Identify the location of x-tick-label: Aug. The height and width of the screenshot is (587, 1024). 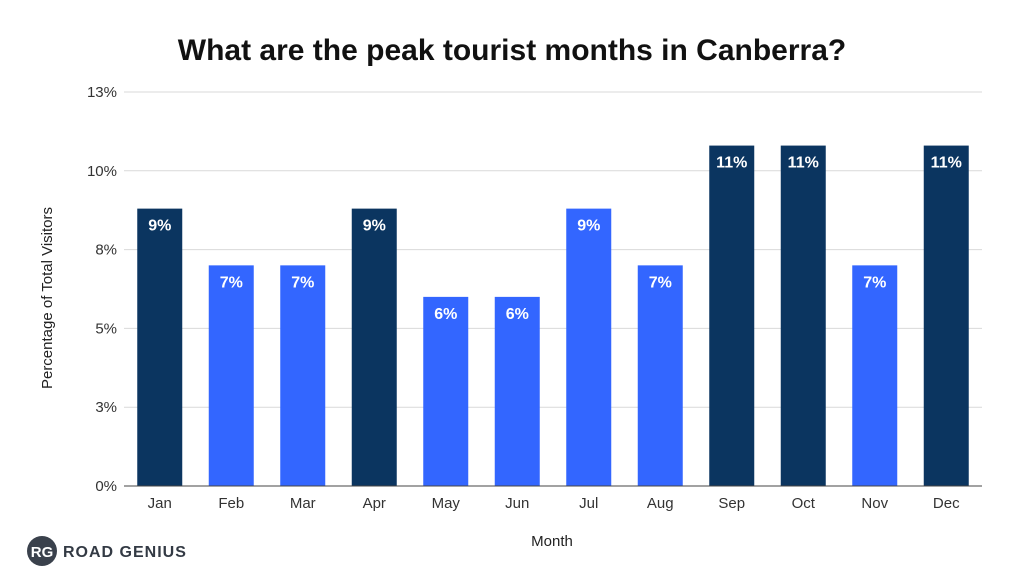
(660, 503).